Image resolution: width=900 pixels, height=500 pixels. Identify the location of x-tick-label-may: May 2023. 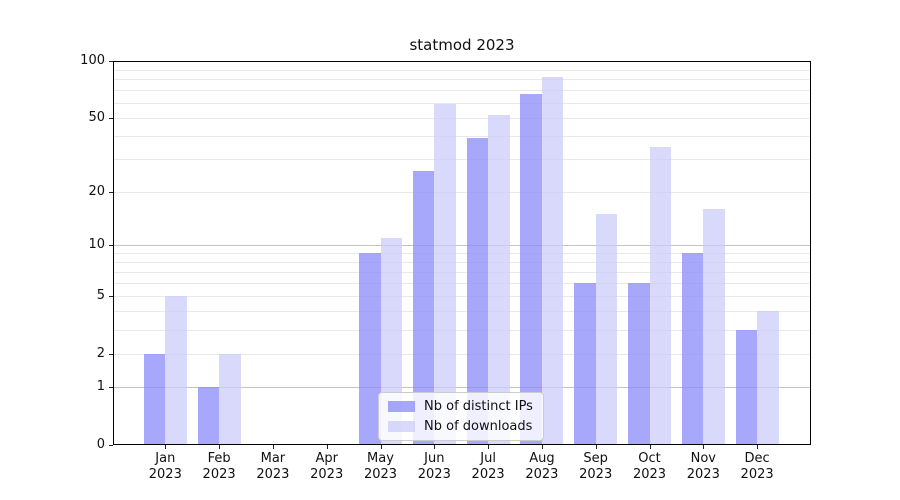
(381, 467).